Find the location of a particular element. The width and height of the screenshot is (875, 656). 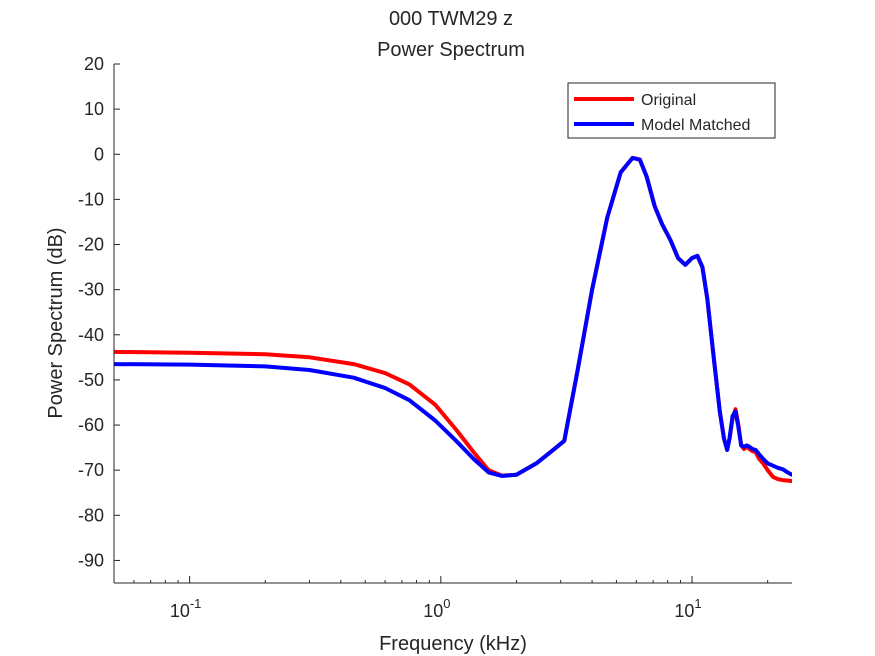

legend-label-model-matched: Model Matched is located at coordinates (695, 125).